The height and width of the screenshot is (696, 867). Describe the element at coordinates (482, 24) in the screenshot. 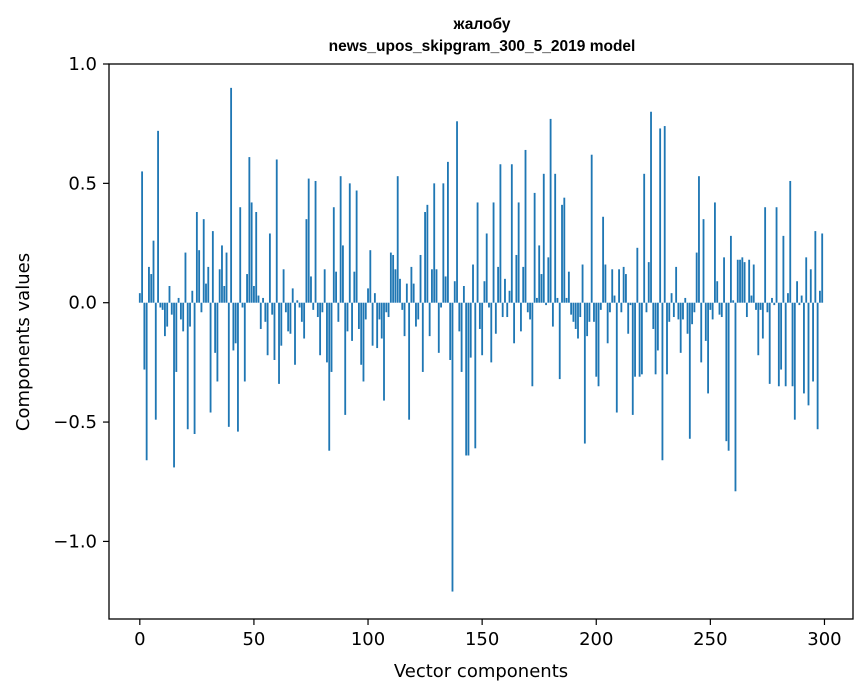

I see `chart-title: жалобу` at that location.